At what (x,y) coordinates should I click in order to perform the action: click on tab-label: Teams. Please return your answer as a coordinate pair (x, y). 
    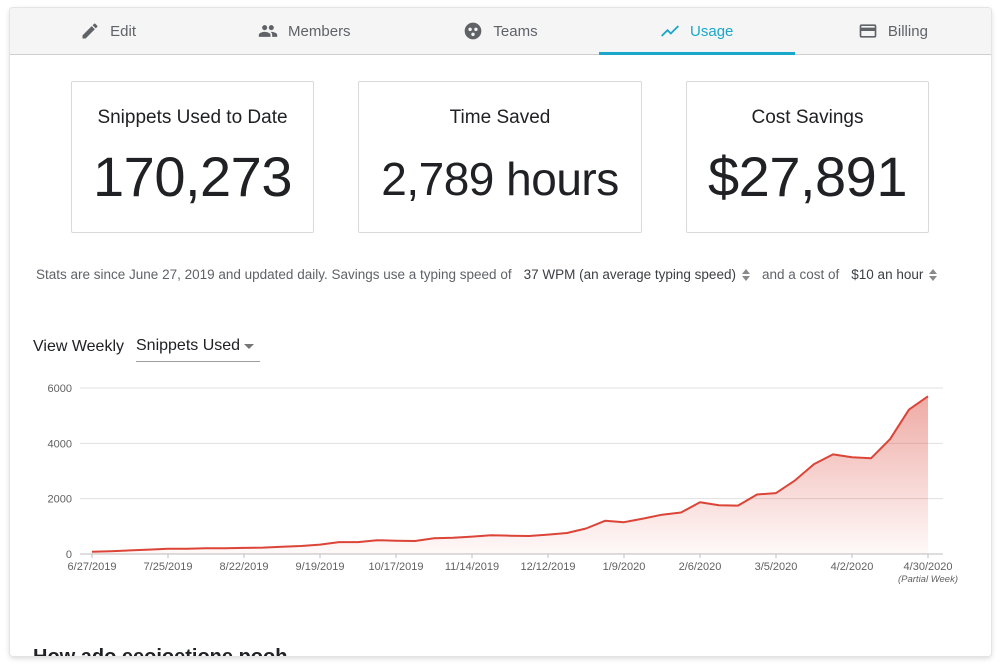
    Looking at the image, I should click on (515, 31).